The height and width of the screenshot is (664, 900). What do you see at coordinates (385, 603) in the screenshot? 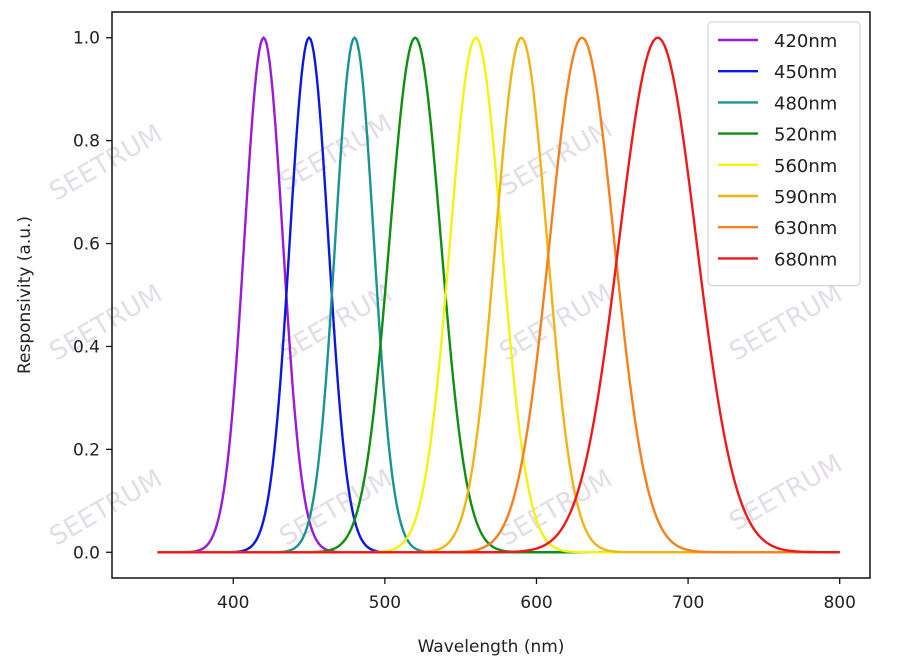
I see `x-tick-label: 500` at bounding box center [385, 603].